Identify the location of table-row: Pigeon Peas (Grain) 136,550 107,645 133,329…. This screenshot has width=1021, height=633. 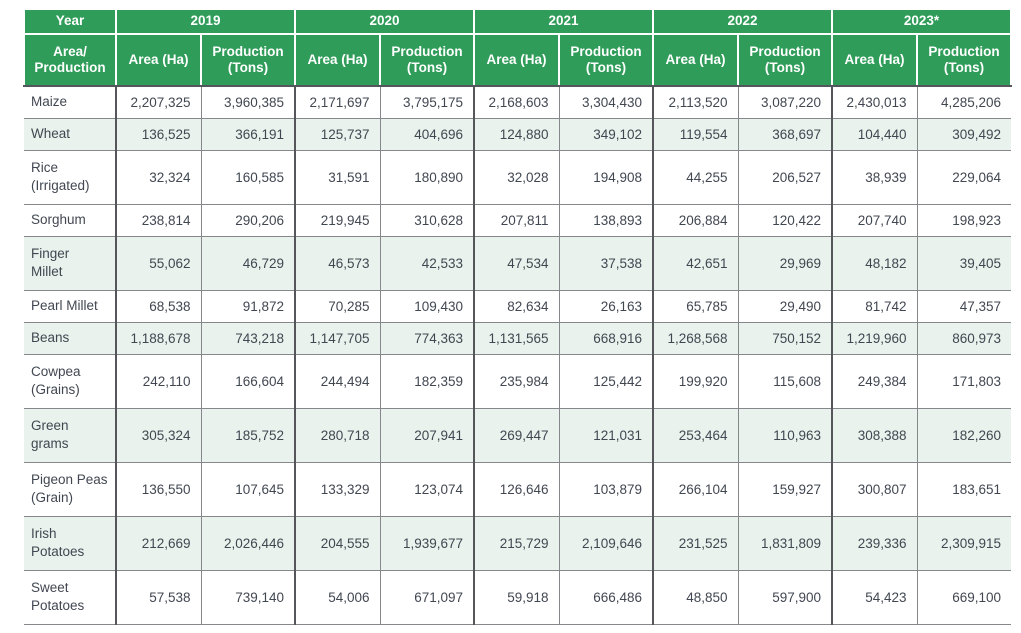
(517, 489).